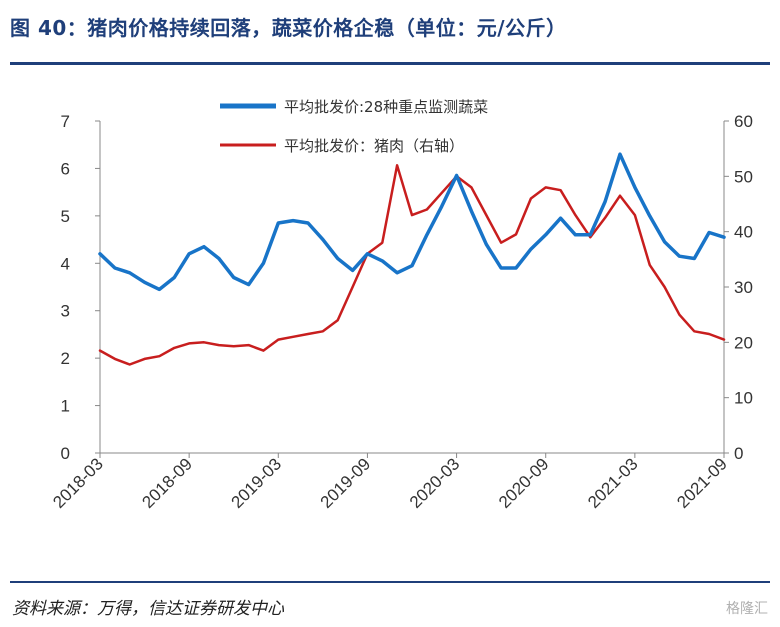 This screenshot has height=627, width=780. I want to click on y-right-tick-label: 60, so click(743, 121).